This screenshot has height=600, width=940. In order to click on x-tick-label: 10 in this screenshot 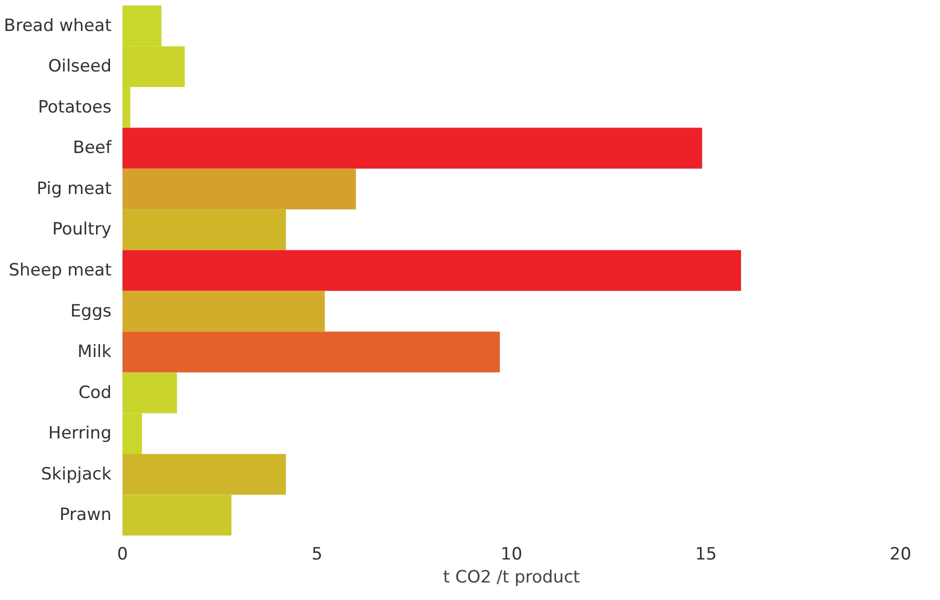, I will do `click(511, 554)`.